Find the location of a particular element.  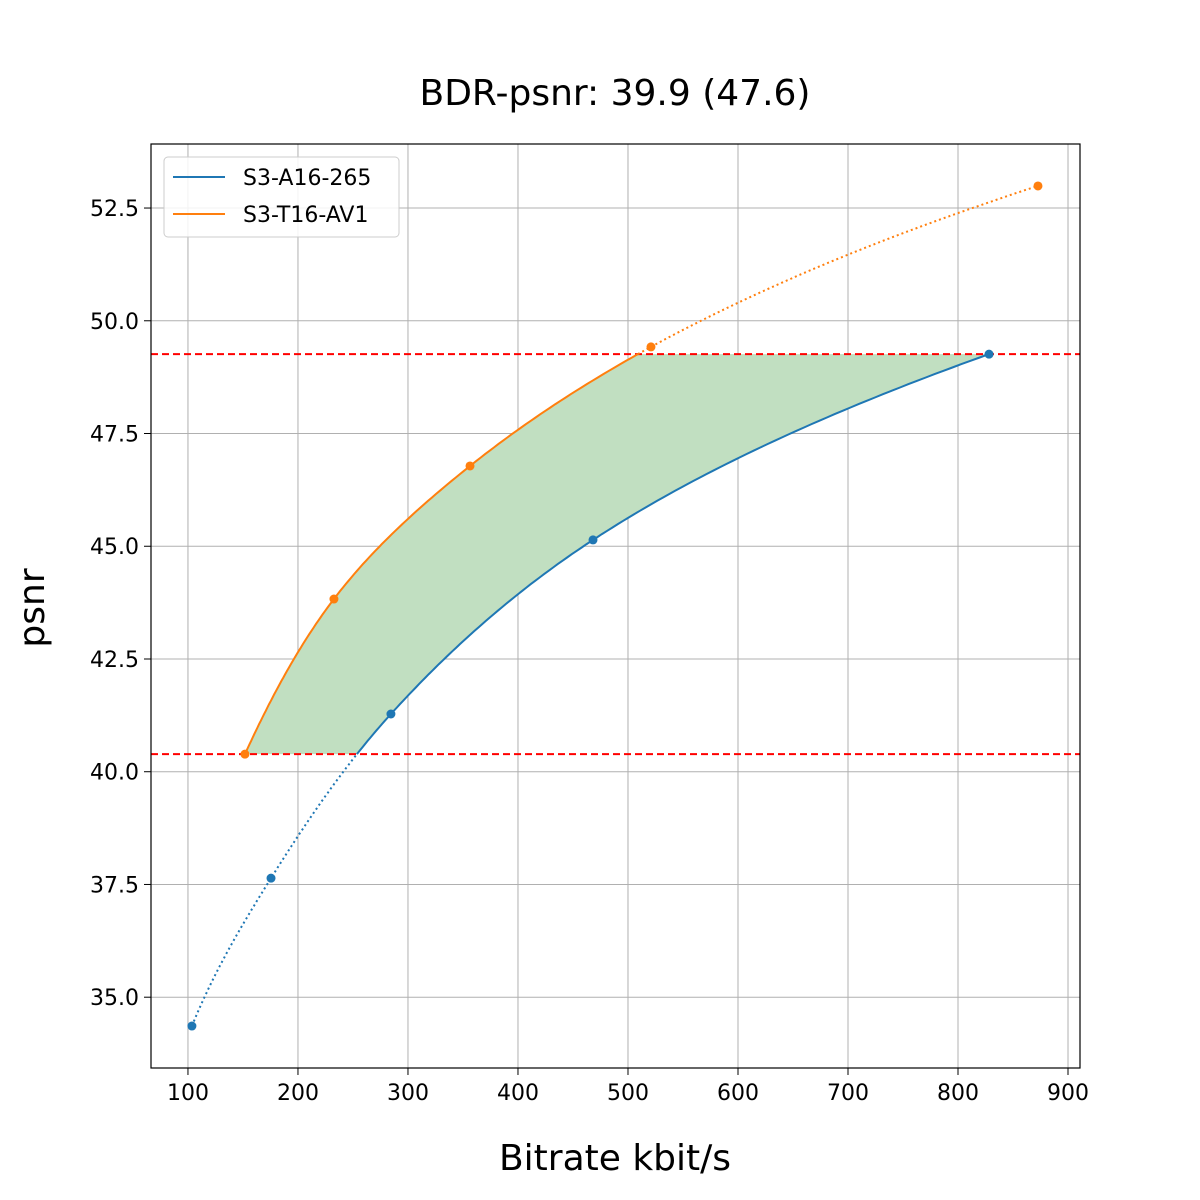

chart-title: BDR-psnr: 39.9 (47.6) is located at coordinates (615, 93).